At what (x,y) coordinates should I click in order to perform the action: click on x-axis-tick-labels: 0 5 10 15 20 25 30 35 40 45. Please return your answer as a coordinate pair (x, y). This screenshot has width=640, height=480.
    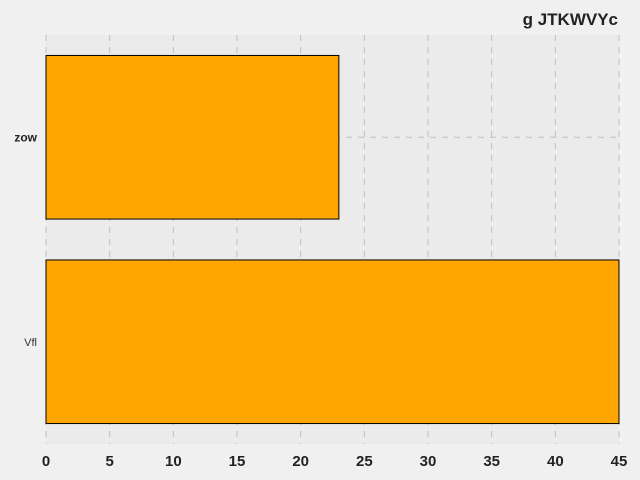
    Looking at the image, I should click on (335, 461).